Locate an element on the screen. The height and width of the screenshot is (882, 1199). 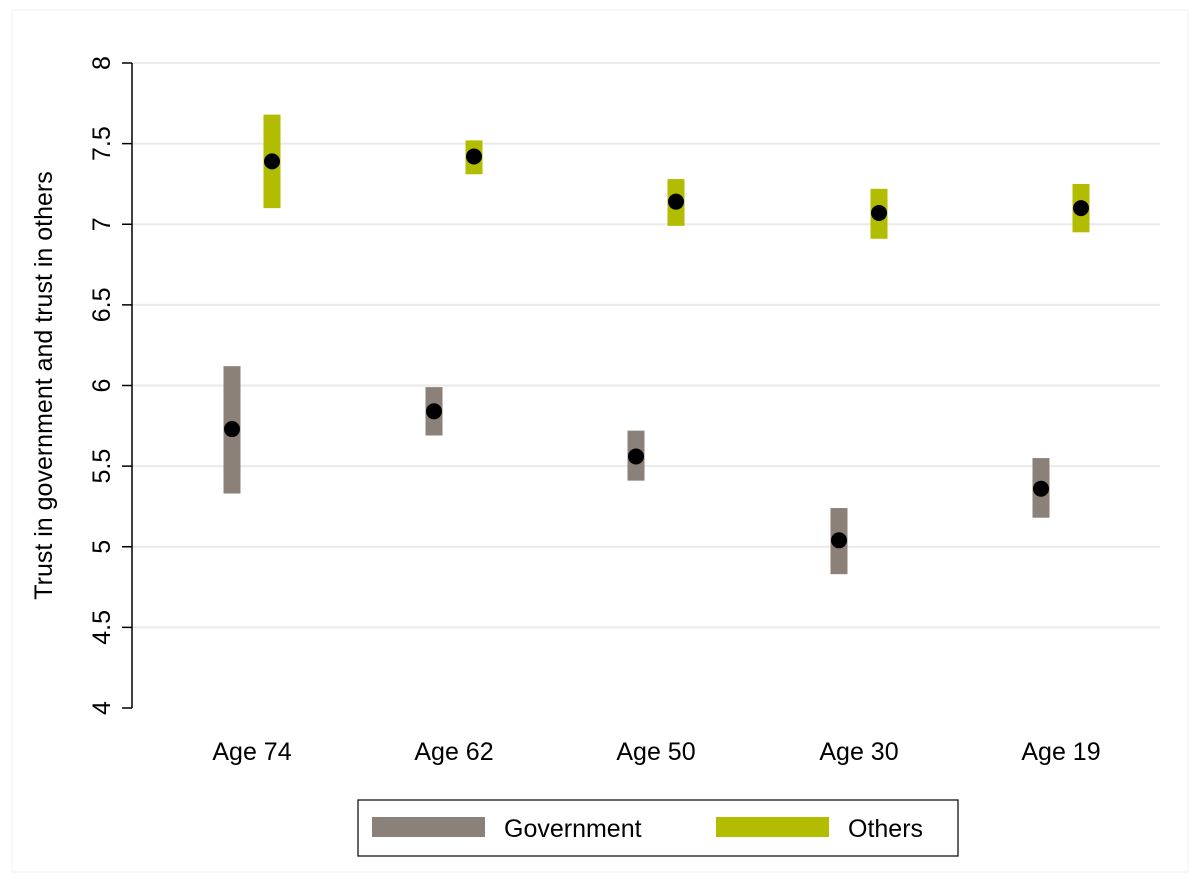
y-tick-label: 4 is located at coordinates (102, 708).